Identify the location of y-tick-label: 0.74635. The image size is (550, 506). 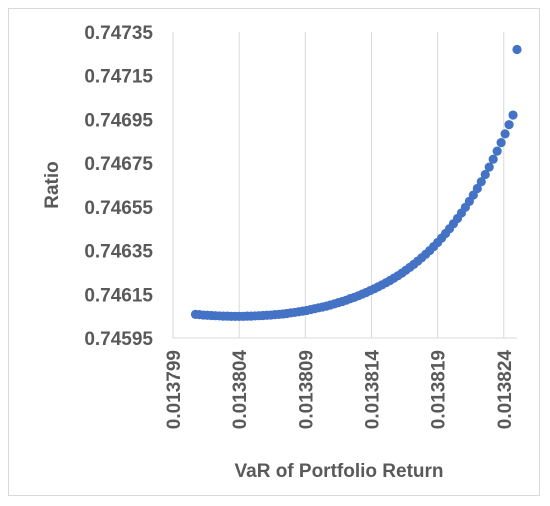
(118, 252).